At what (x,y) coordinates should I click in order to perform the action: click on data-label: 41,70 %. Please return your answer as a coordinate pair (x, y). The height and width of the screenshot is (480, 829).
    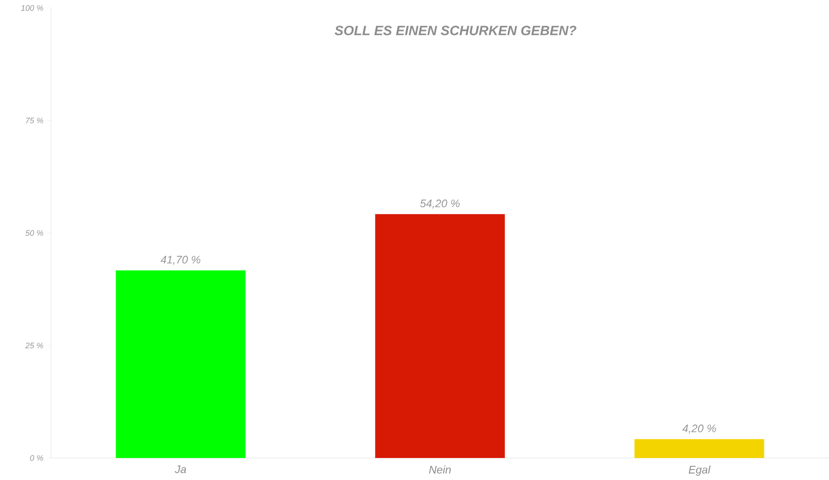
    Looking at the image, I should click on (180, 260).